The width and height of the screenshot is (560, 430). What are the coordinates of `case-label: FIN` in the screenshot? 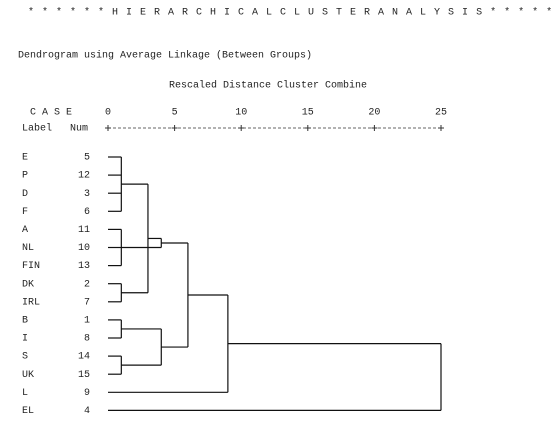 It's located at (31, 266).